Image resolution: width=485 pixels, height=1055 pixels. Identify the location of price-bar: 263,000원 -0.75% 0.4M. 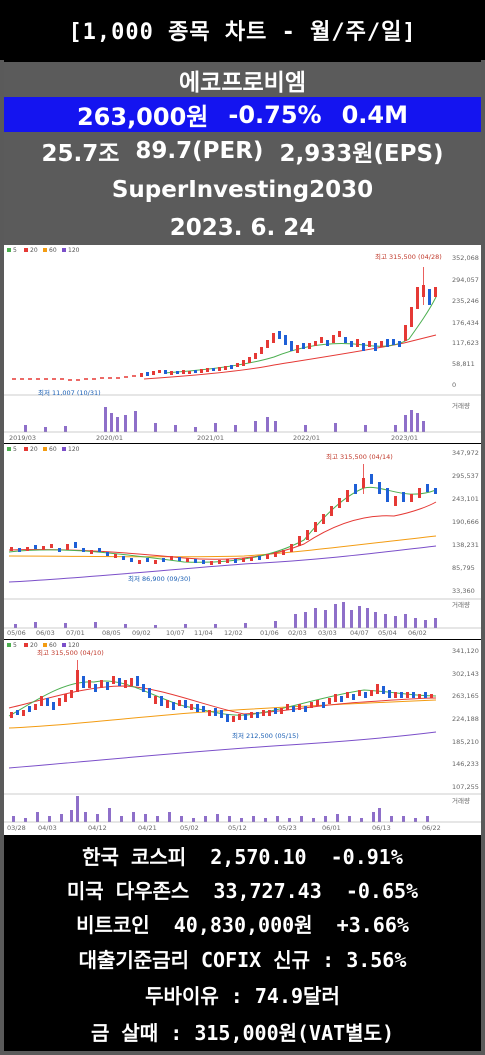
(242, 114).